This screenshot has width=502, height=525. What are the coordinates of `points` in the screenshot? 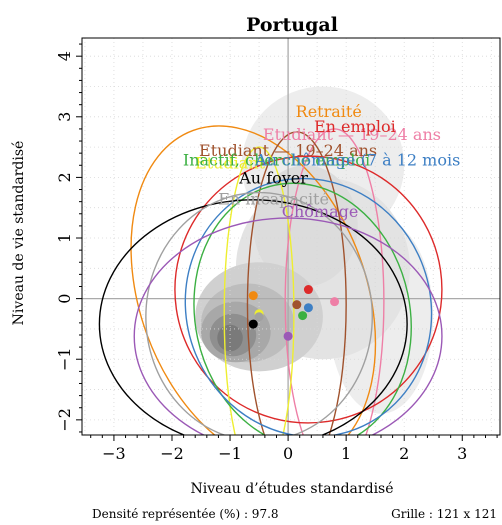 It's located at (294, 313).